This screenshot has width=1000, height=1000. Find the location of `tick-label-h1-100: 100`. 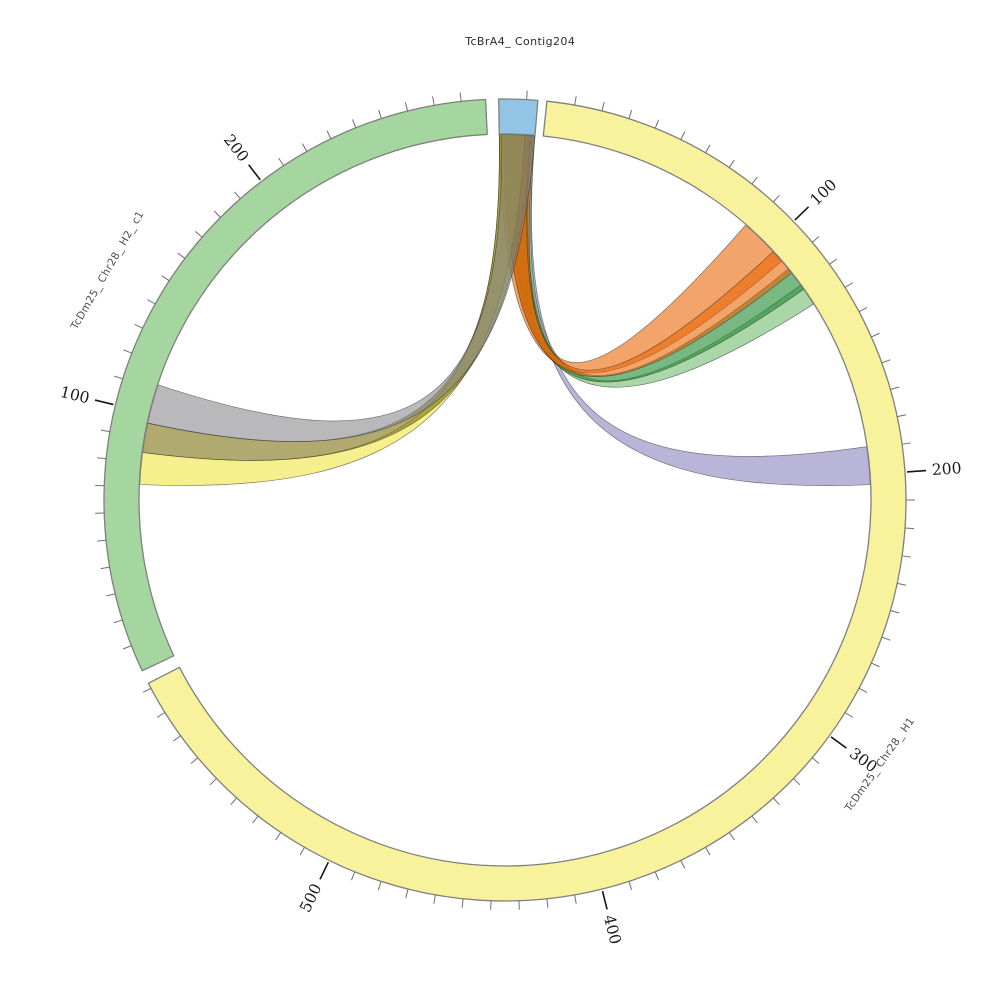

tick-label-h1-100: 100 is located at coordinates (824, 193).